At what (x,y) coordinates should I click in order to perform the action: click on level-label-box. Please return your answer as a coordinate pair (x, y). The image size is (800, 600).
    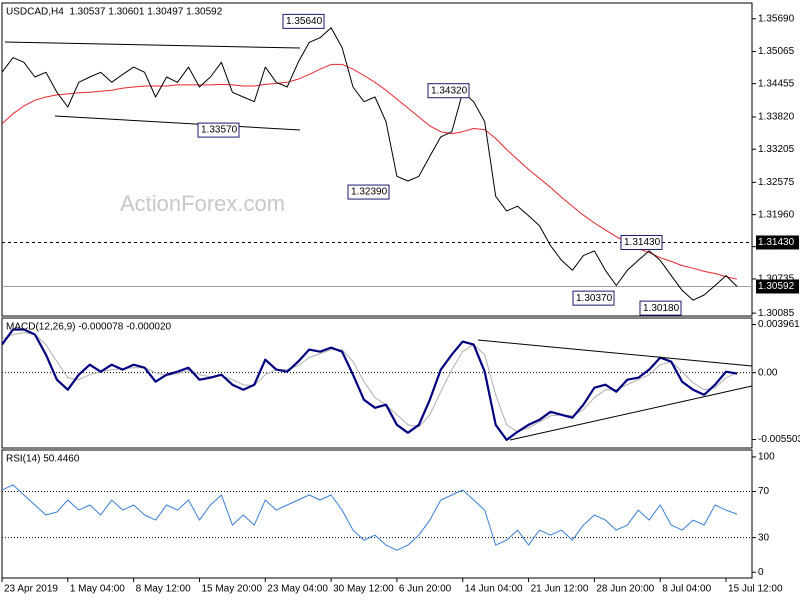
    Looking at the image, I should click on (777, 242).